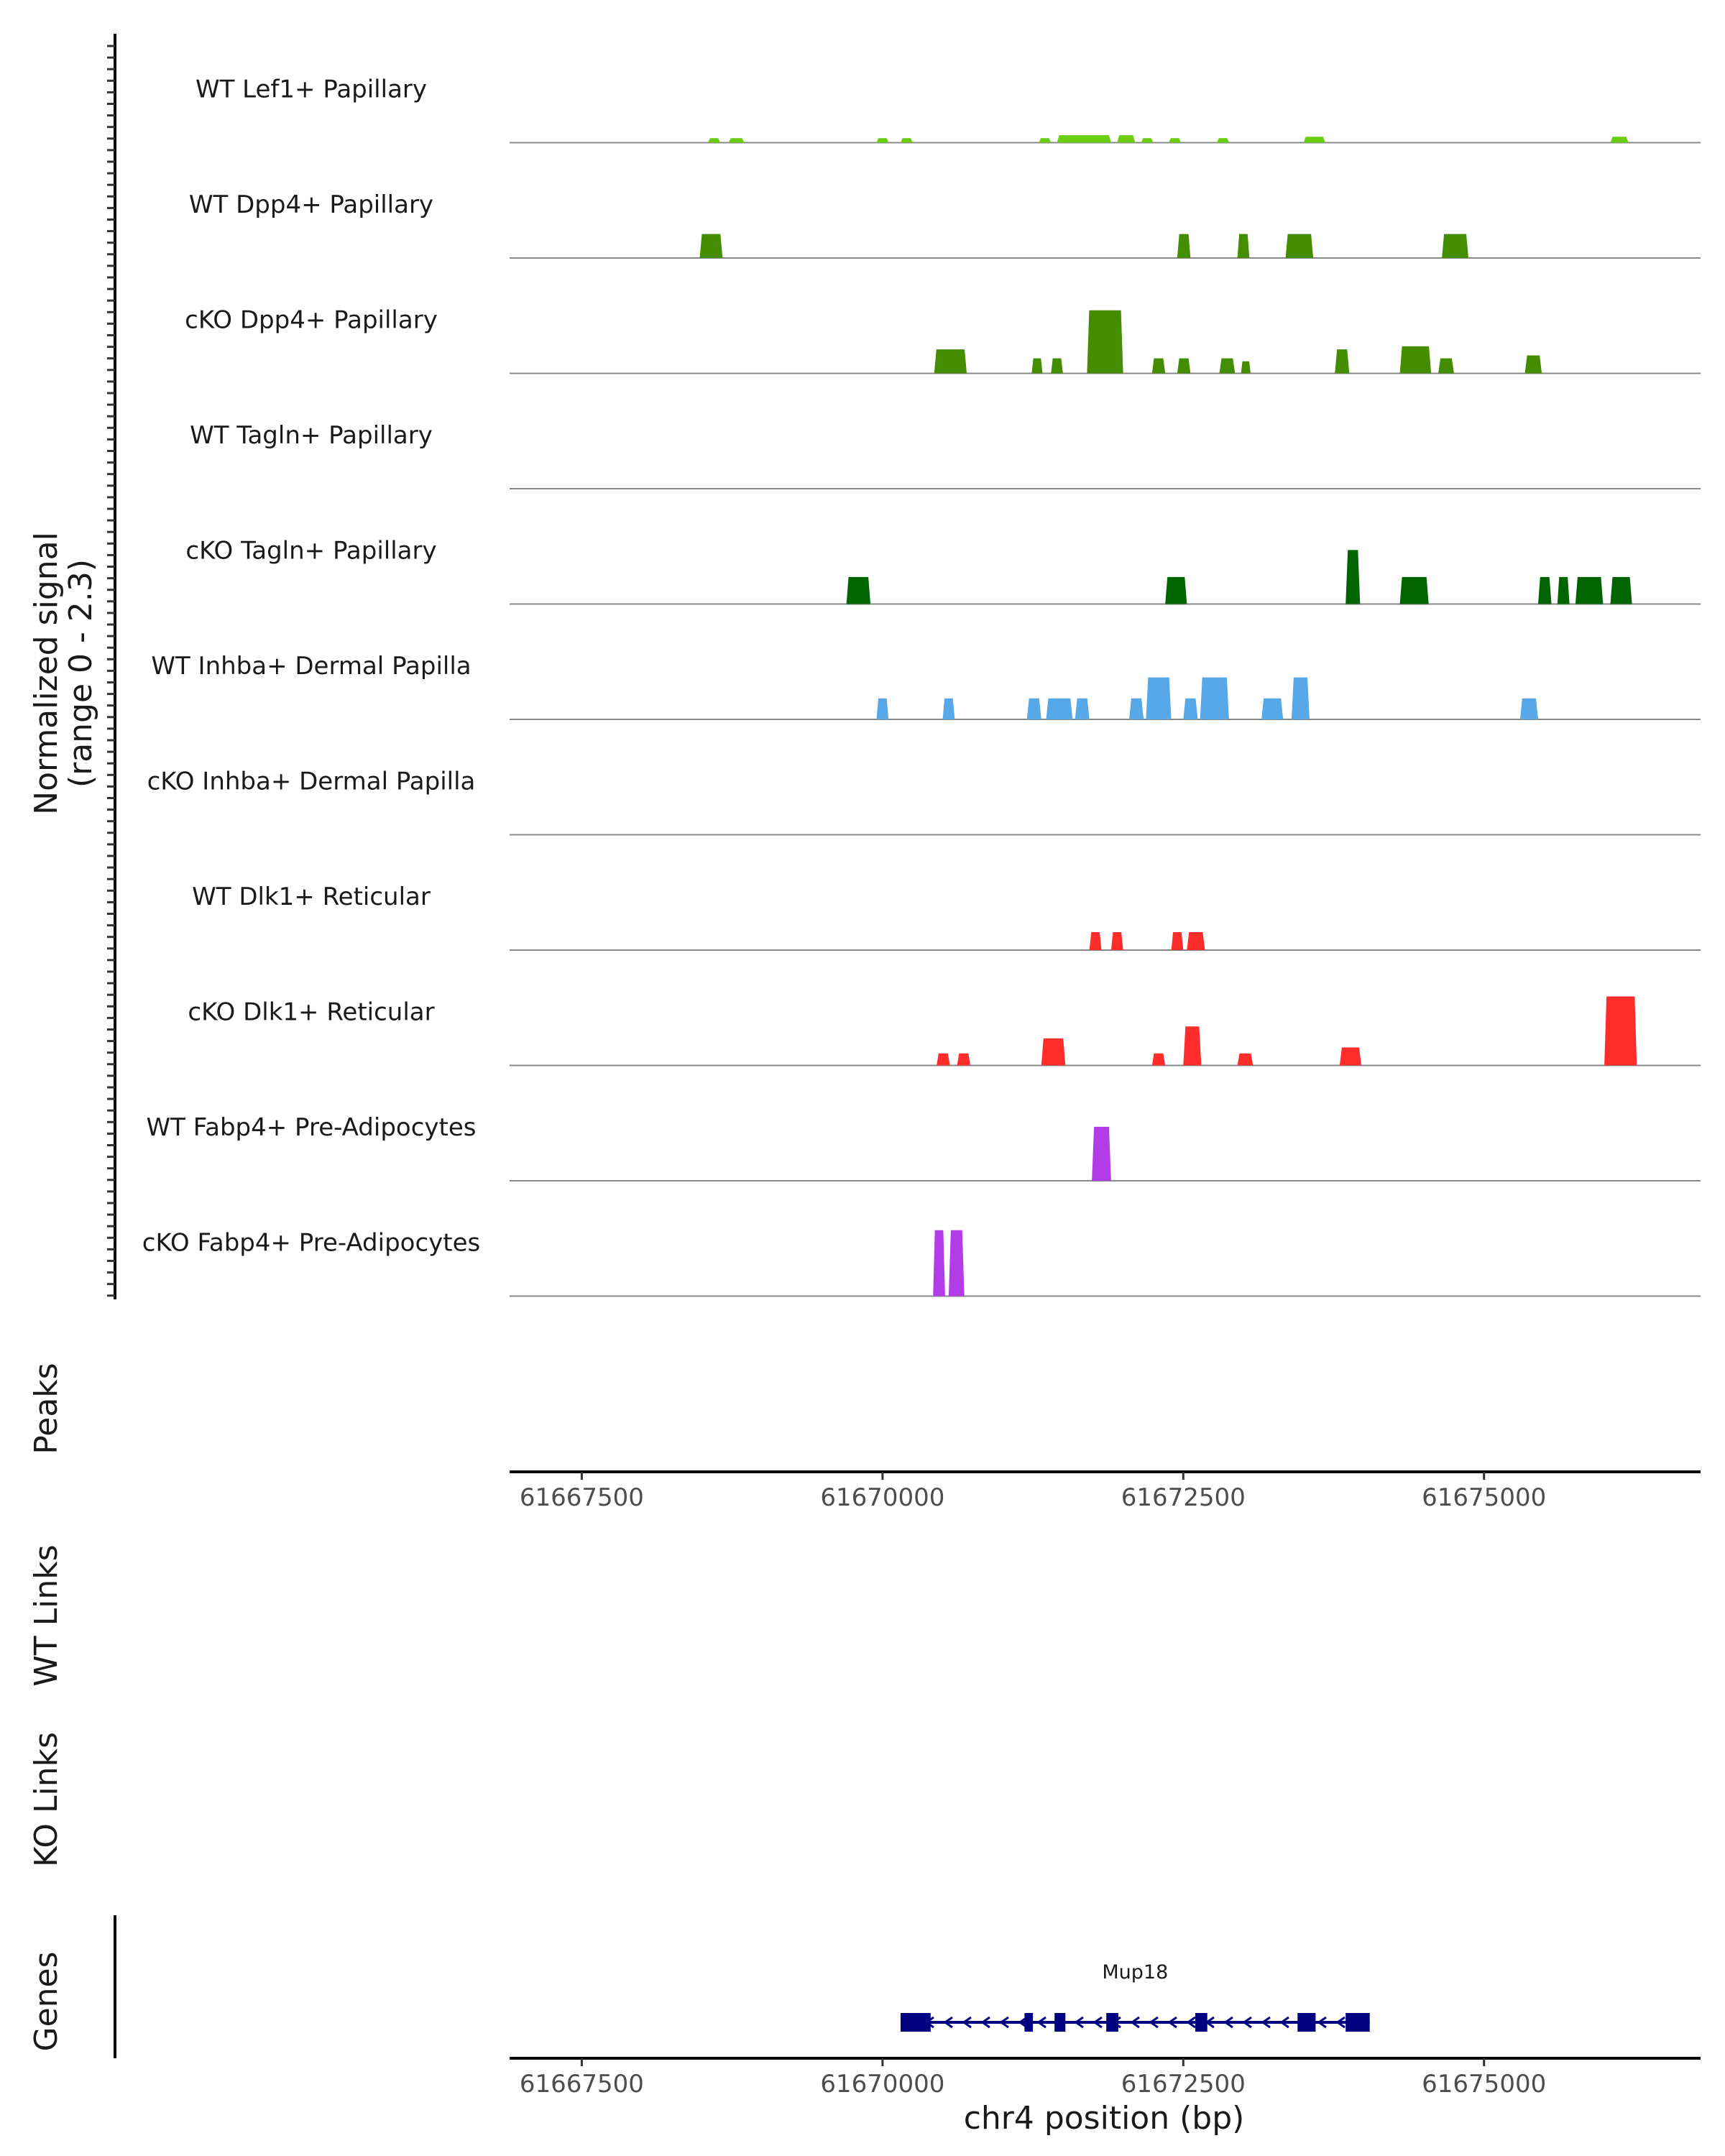 The image size is (1725, 2156). What do you see at coordinates (1105, 1491) in the screenshot?
I see `peaks-x-axis: 61667500 61670000 61672500 61675000` at bounding box center [1105, 1491].